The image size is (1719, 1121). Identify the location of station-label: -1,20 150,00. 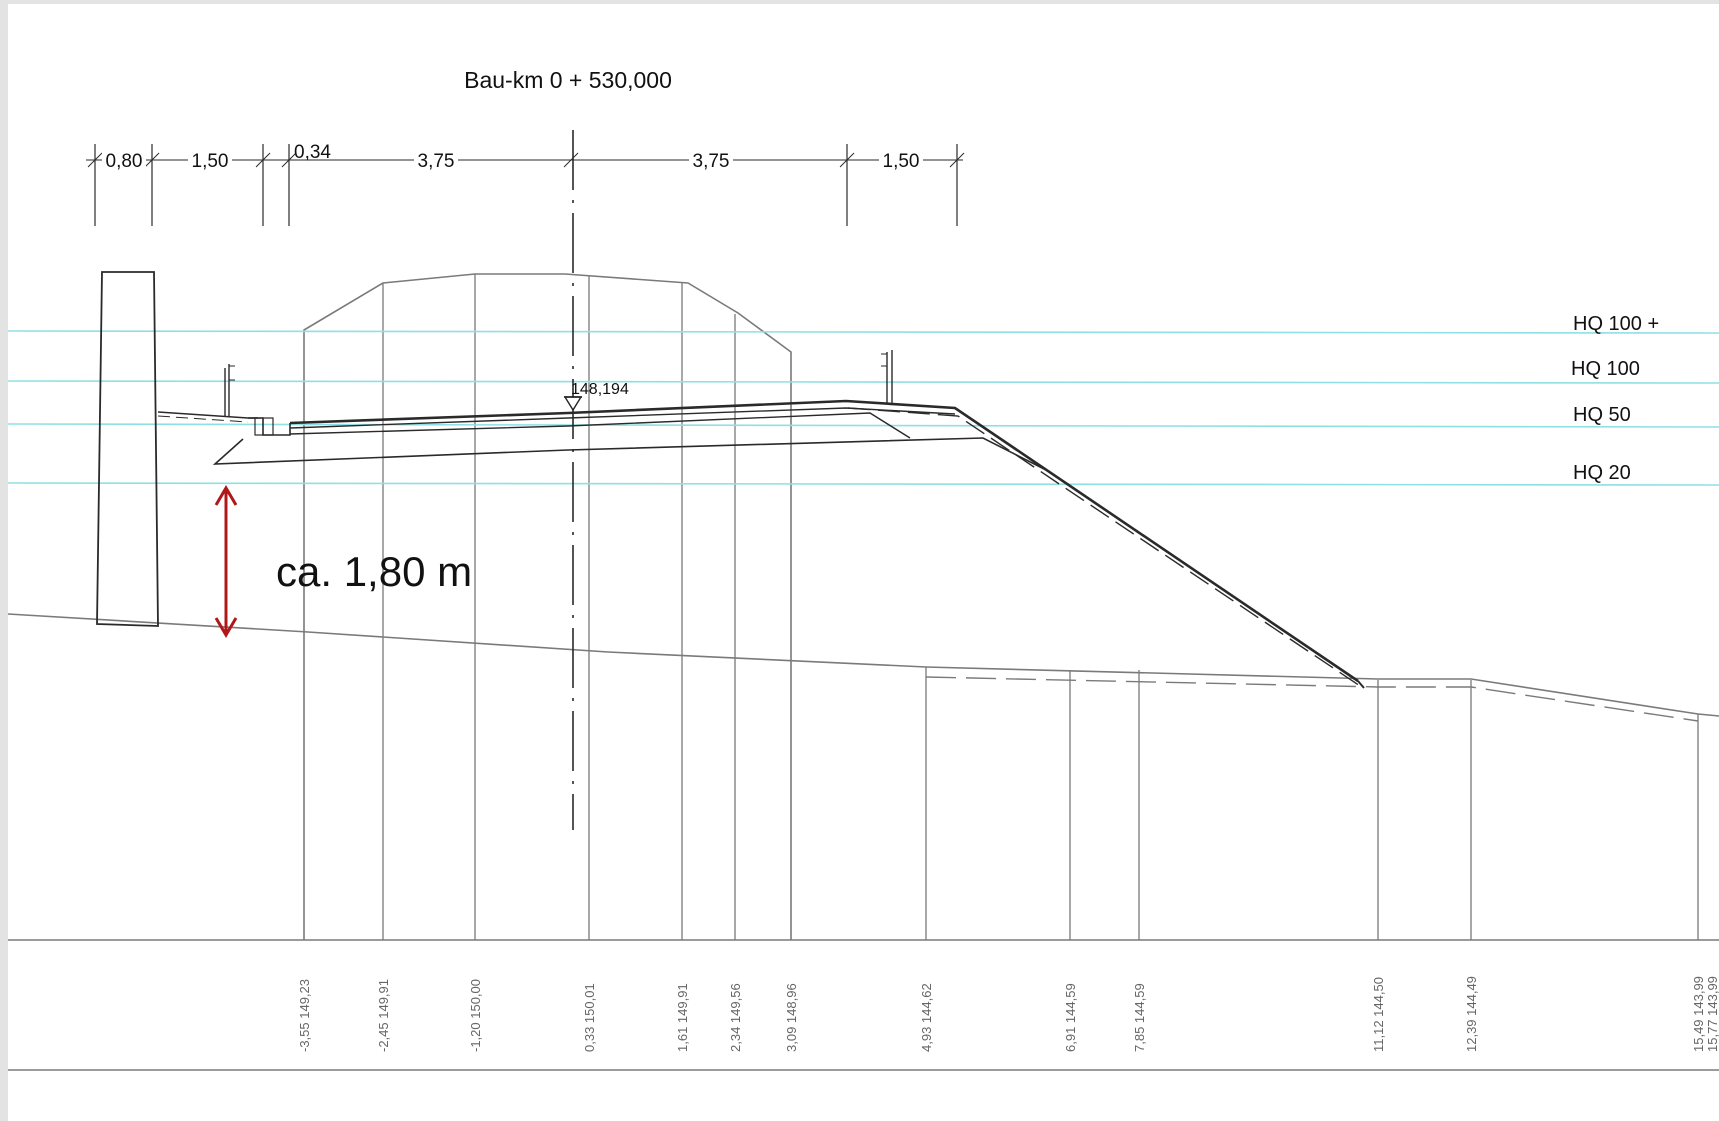
(475, 1015).